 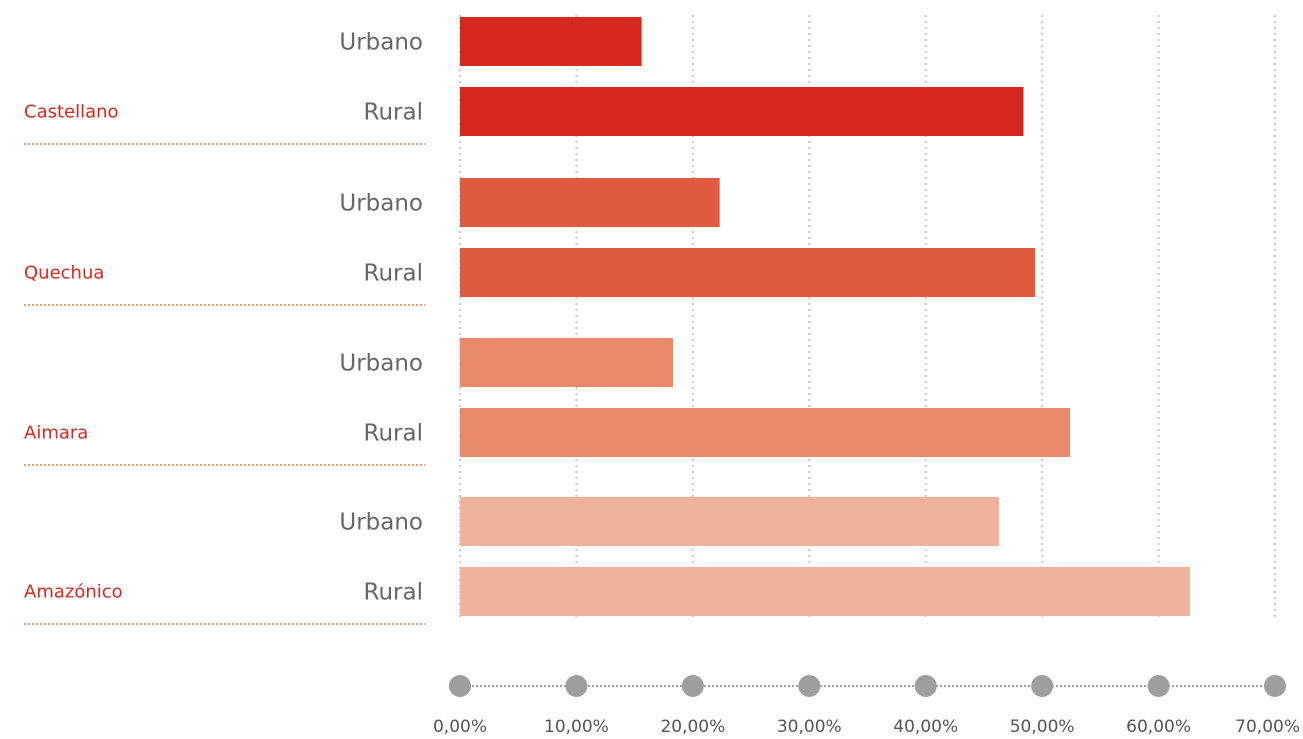 What do you see at coordinates (1042, 727) in the screenshot?
I see `x-tick-label-5: 50,00%` at bounding box center [1042, 727].